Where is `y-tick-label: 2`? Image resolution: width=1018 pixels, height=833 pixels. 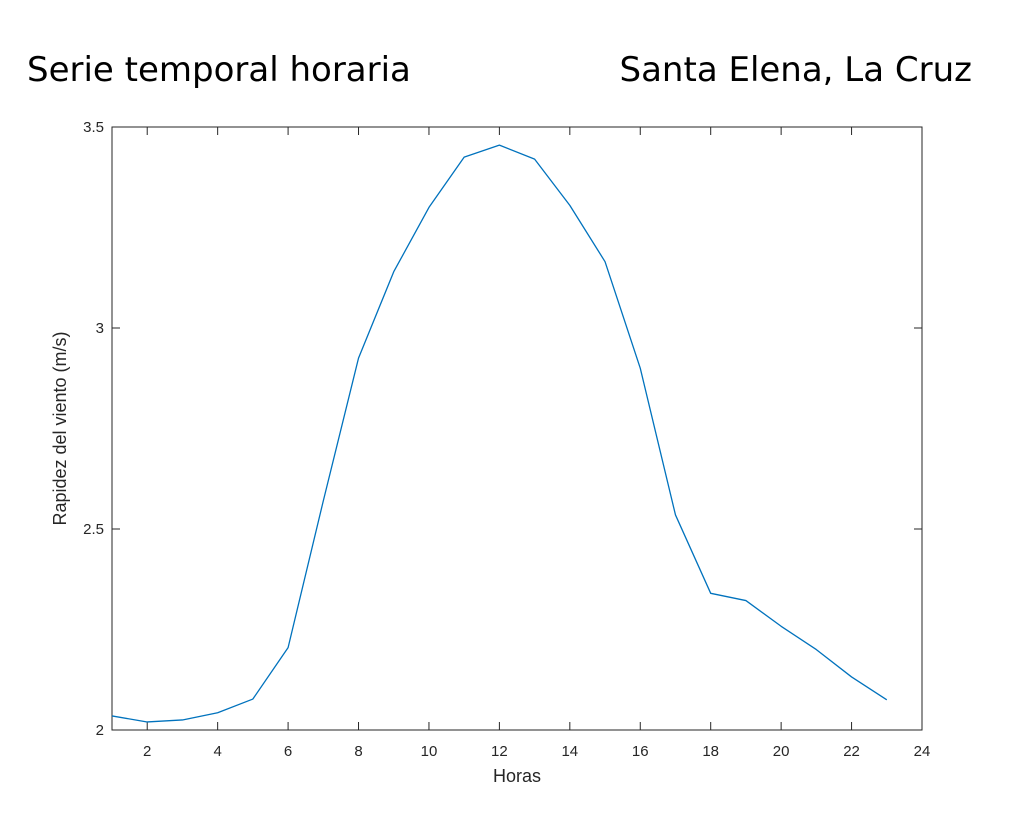
y-tick-label: 2 is located at coordinates (100, 730).